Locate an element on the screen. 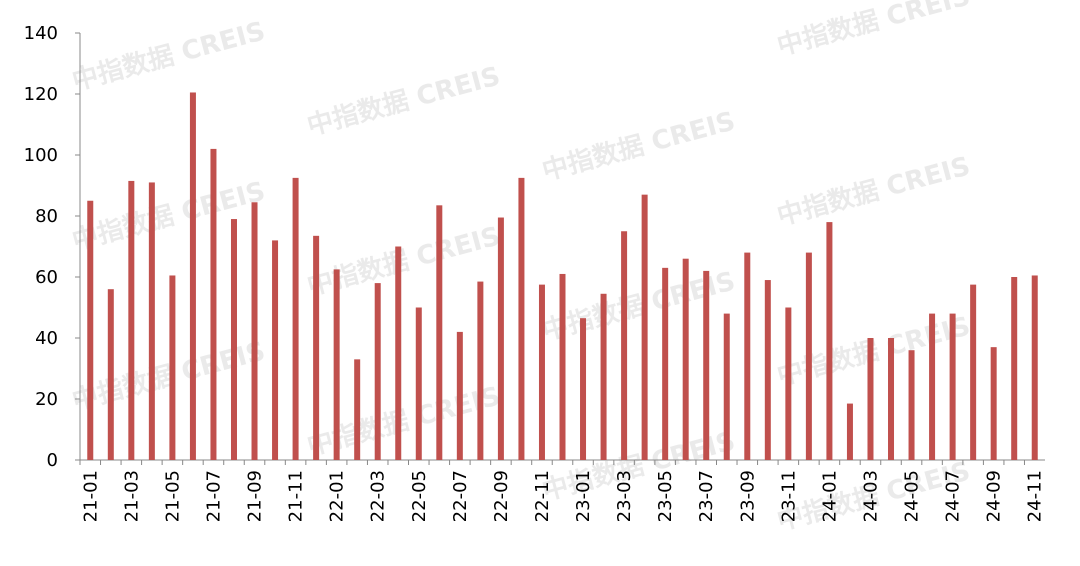 Image resolution: width=1080 pixels, height=566 pixels. y-tick-label: 80 is located at coordinates (46, 216).